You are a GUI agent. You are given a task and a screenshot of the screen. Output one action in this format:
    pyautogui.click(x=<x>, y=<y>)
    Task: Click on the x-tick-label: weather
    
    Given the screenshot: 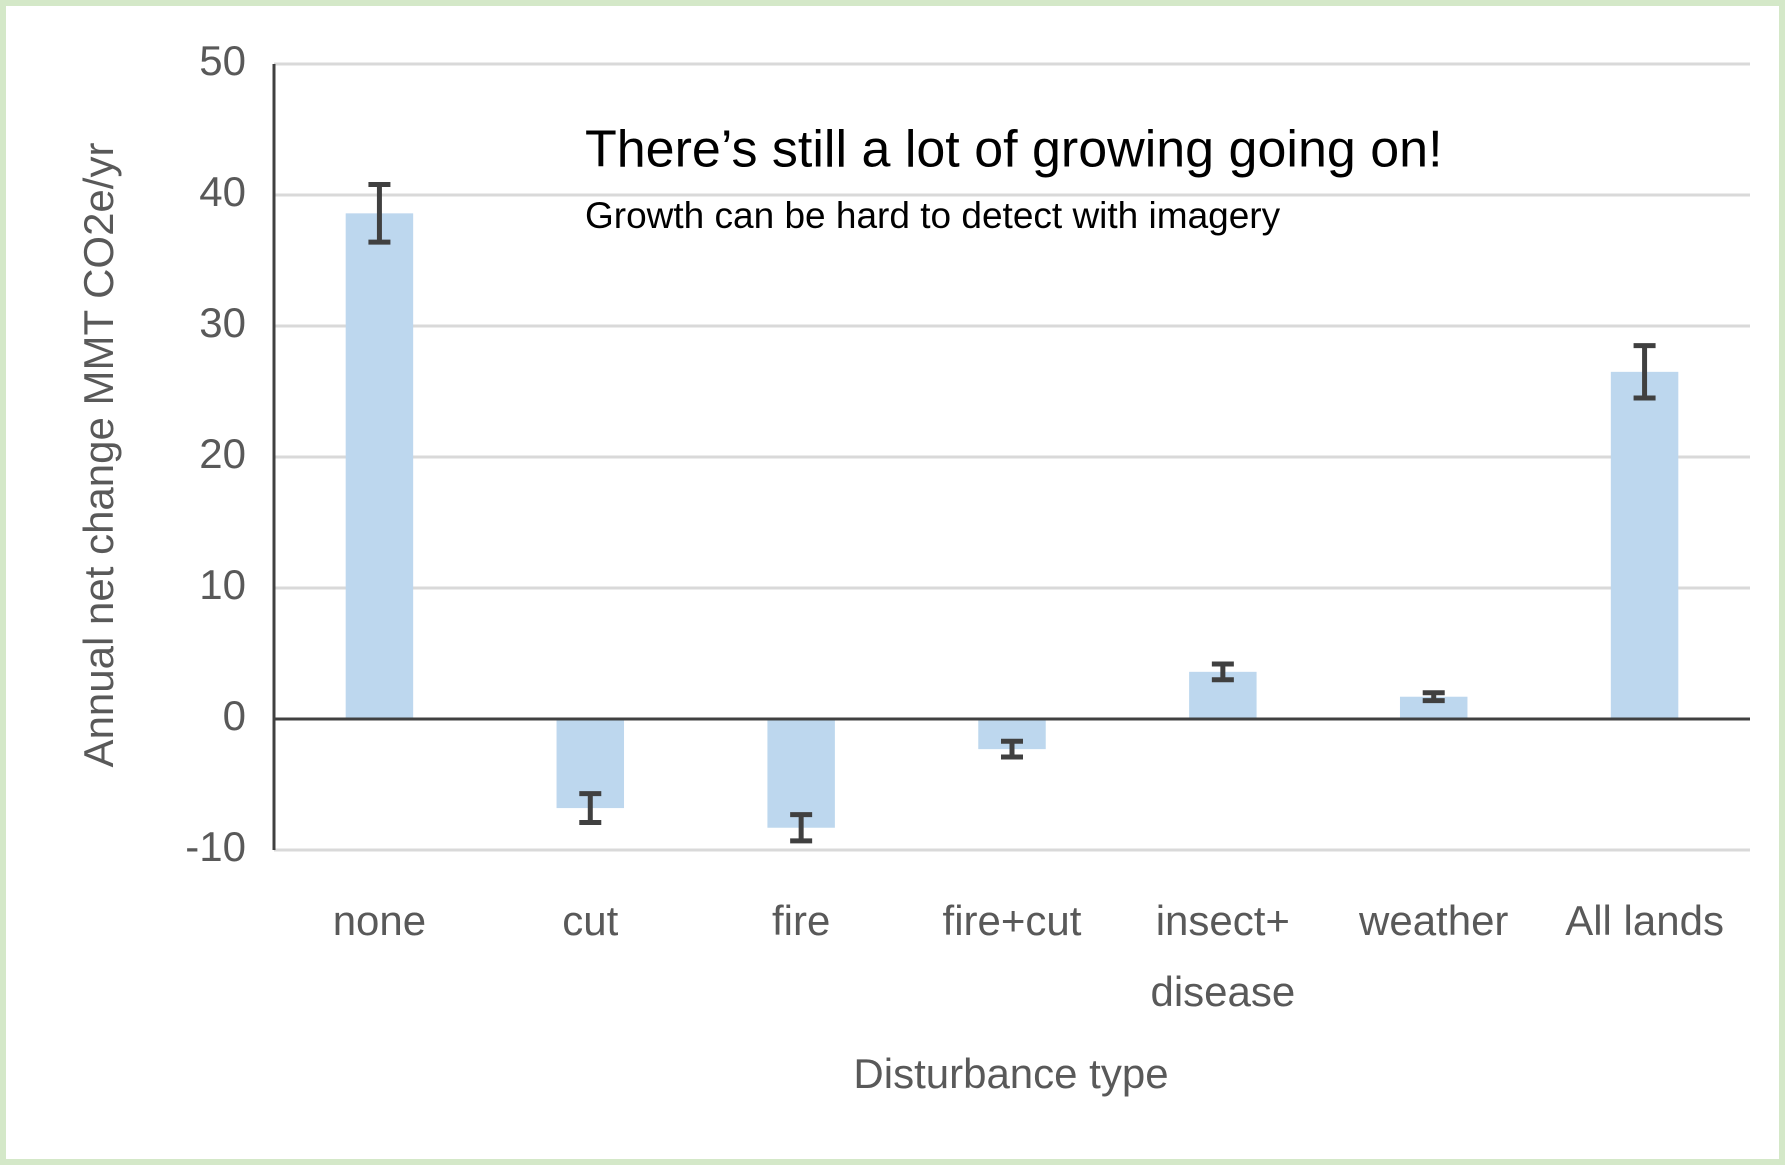 What is the action you would take?
    pyautogui.click(x=1433, y=920)
    